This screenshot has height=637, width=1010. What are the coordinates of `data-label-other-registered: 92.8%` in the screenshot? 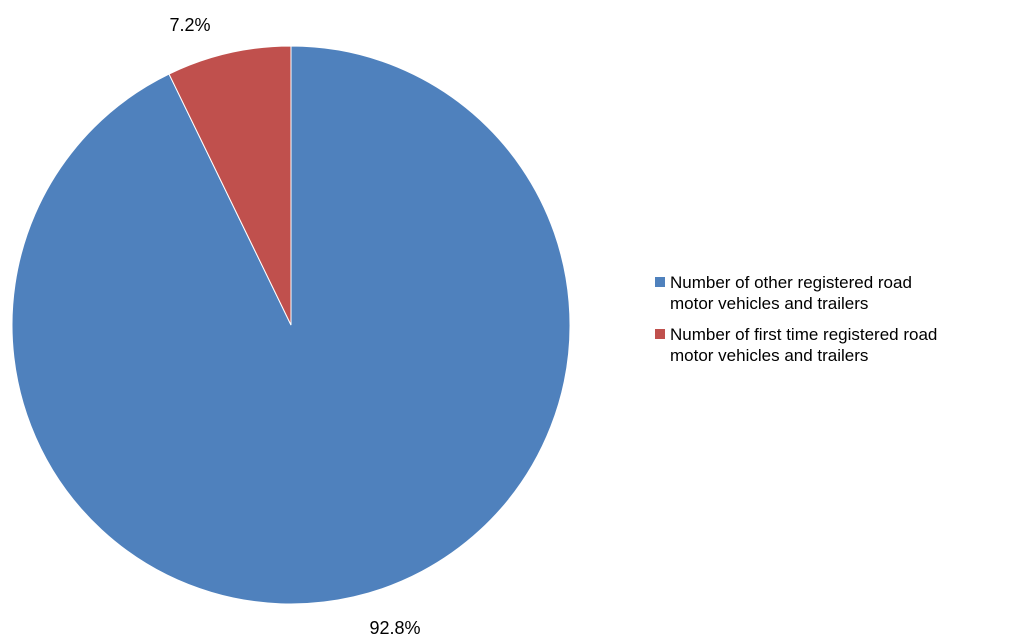 It's located at (394, 627).